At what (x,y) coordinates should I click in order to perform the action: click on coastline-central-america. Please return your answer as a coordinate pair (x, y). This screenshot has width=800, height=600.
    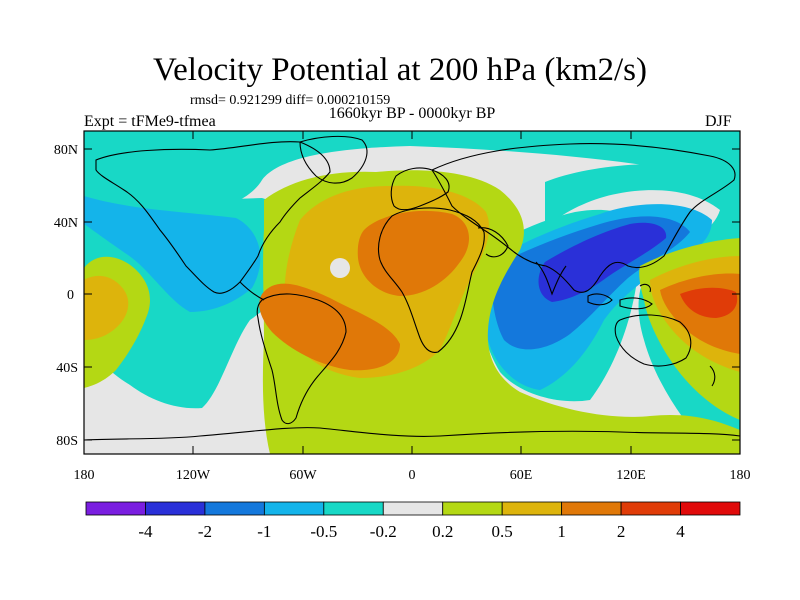
    Looking at the image, I should click on (252, 291).